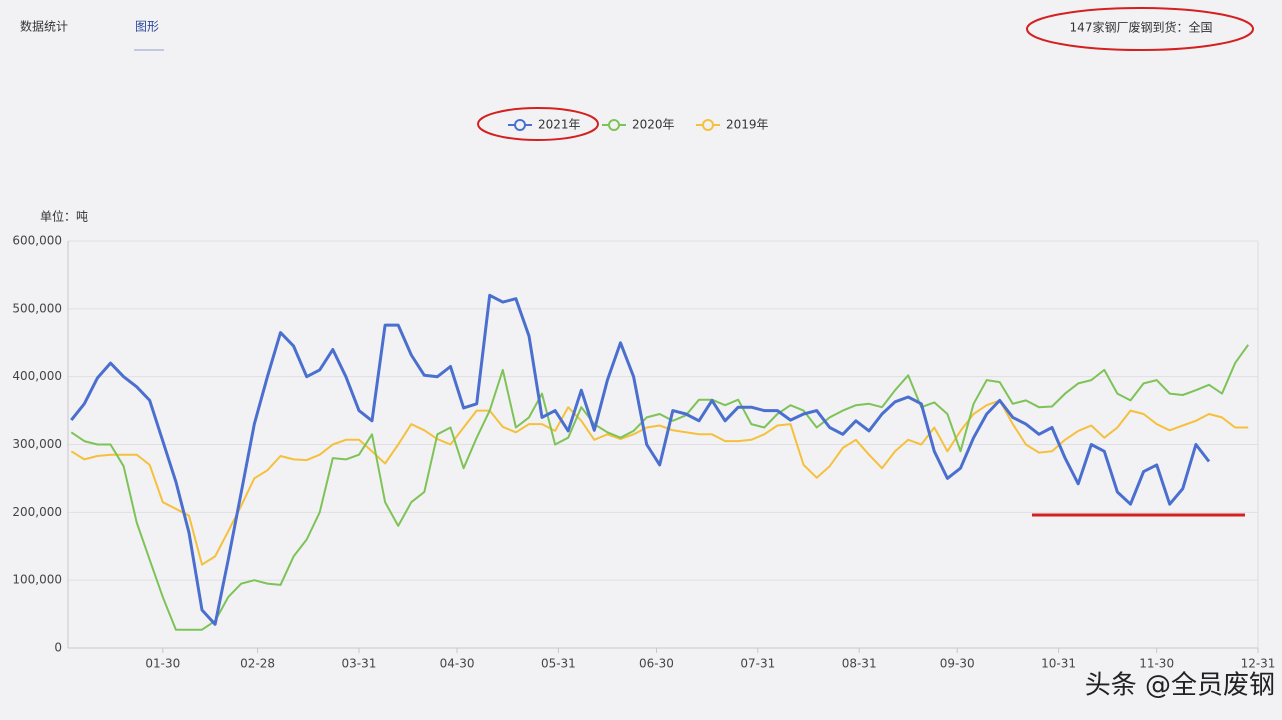  I want to click on x-tick-label: 12-31, so click(1258, 664).